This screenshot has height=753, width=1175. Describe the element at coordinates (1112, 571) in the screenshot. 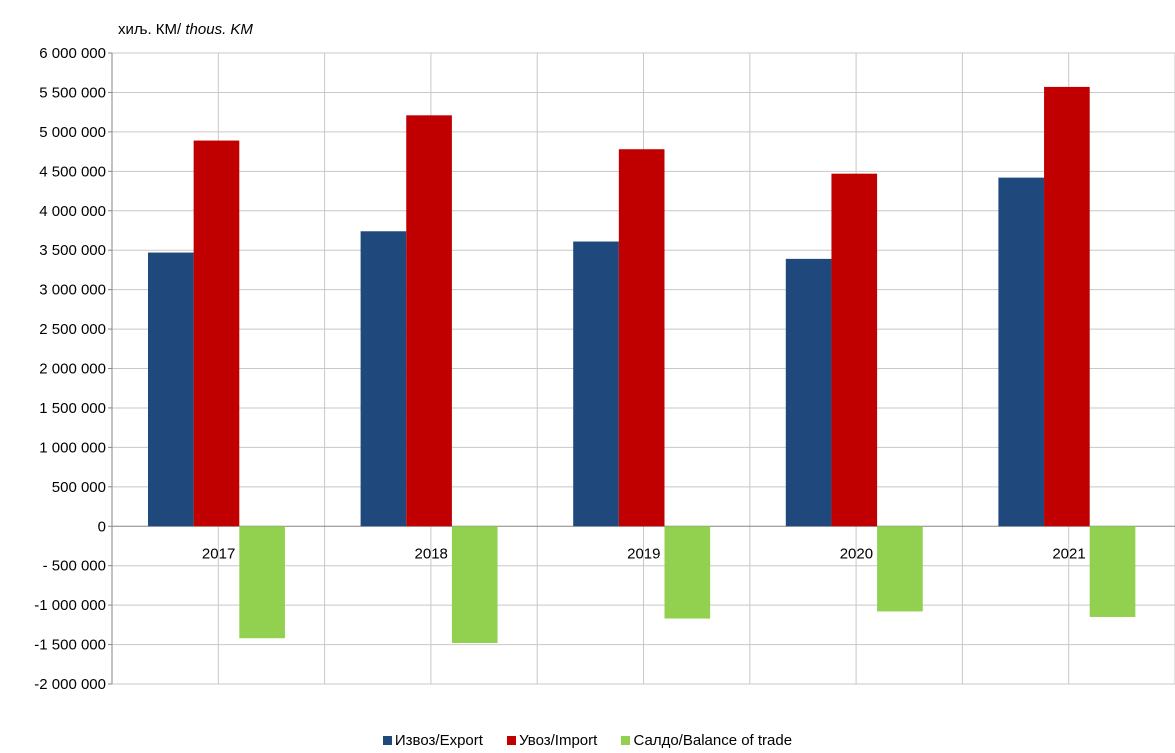

I see `bar-balance-2021` at that location.